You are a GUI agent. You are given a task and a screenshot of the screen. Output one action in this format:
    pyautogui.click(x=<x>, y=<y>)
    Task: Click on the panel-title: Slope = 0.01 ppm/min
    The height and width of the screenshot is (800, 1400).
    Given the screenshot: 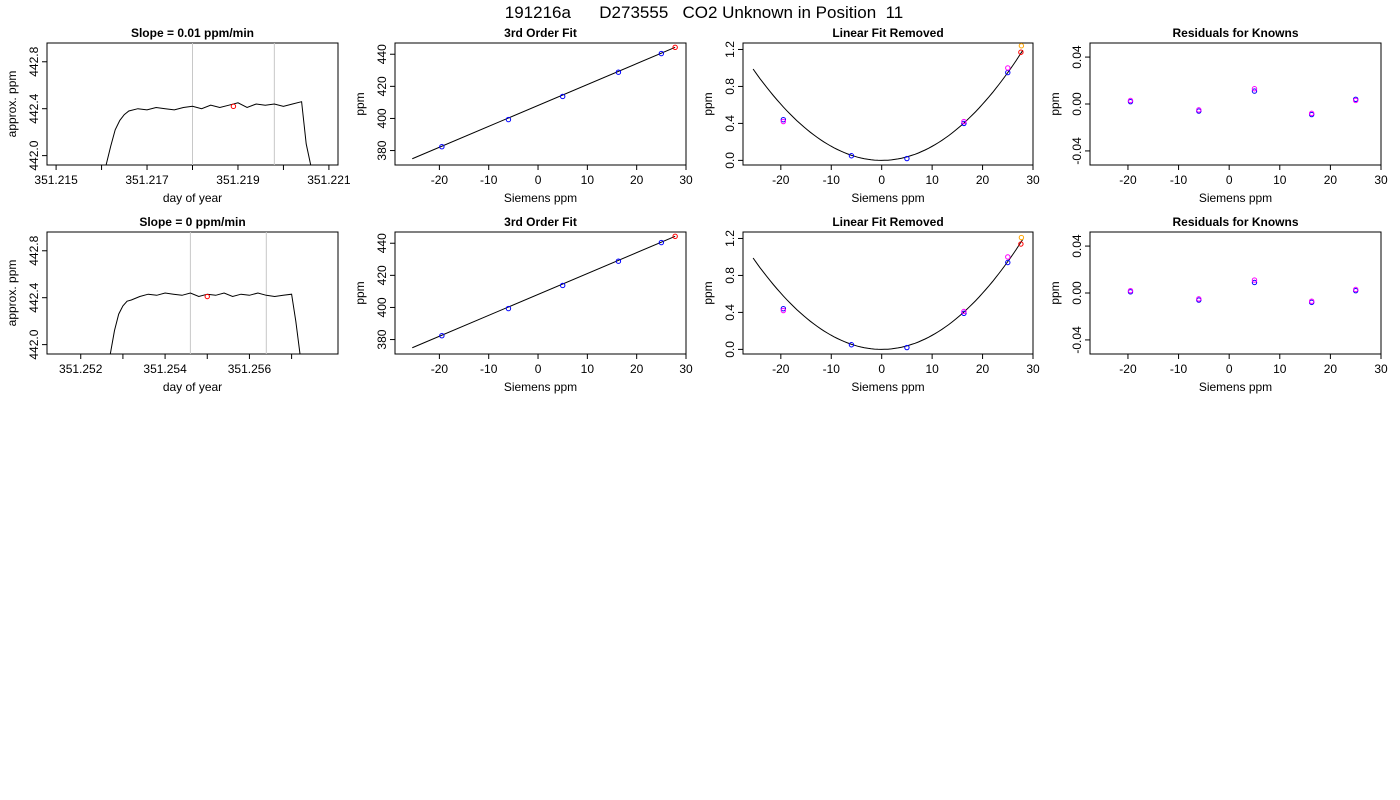 What is the action you would take?
    pyautogui.click(x=192, y=33)
    